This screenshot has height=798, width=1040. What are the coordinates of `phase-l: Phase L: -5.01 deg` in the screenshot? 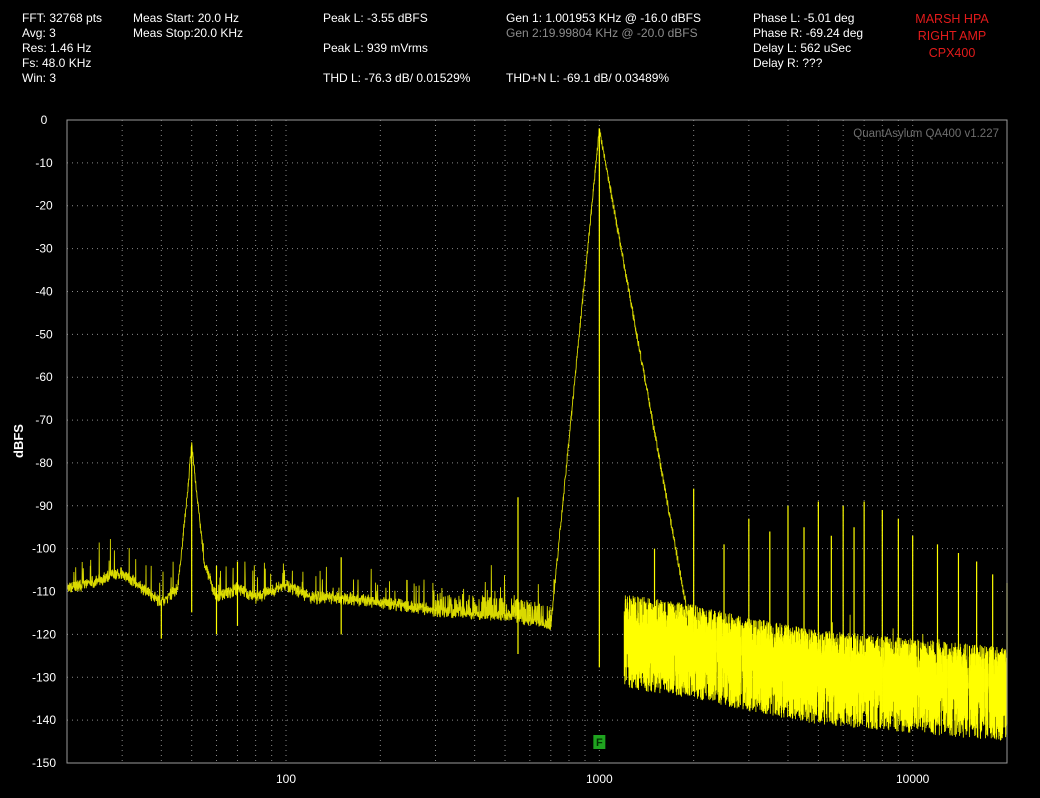 It's located at (804, 18).